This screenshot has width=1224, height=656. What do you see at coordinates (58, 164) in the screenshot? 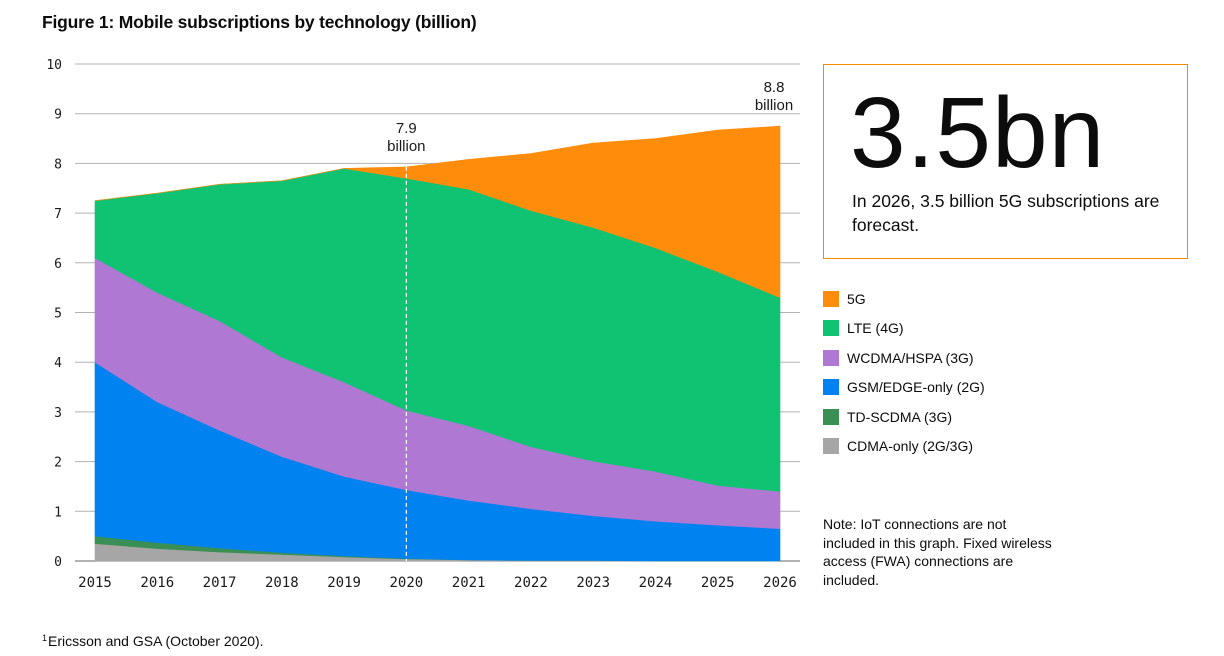
I see `y-tick-label: 8` at bounding box center [58, 164].